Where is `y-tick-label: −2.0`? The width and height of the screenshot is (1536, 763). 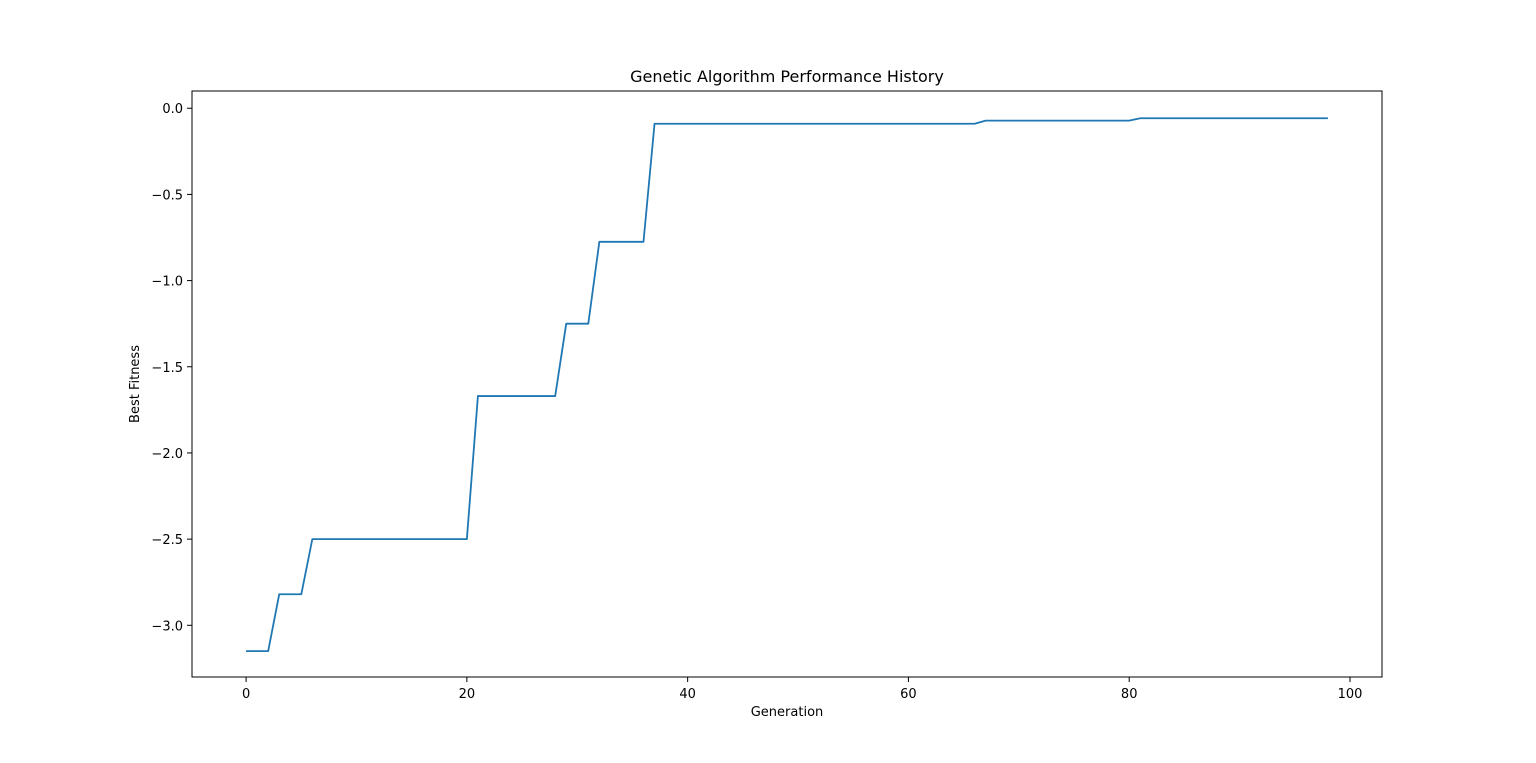
y-tick-label: −2.0 is located at coordinates (167, 454).